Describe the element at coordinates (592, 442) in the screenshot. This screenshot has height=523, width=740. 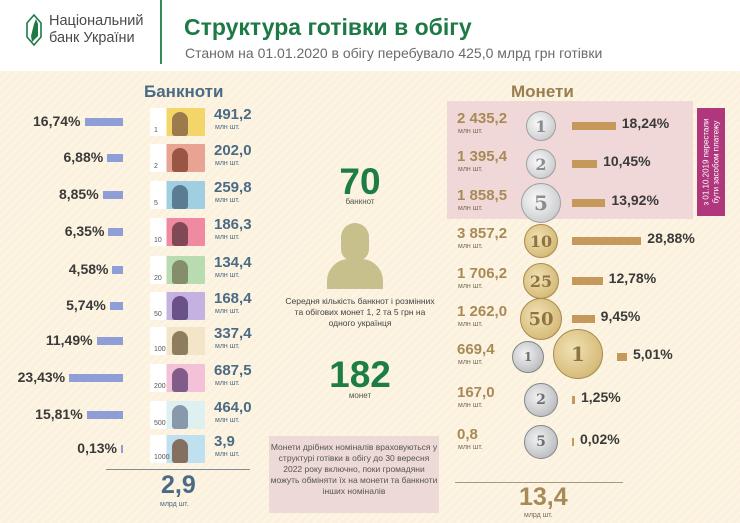
I see `coin-row: 0,8 млн шт. 5 0,02%` at that location.